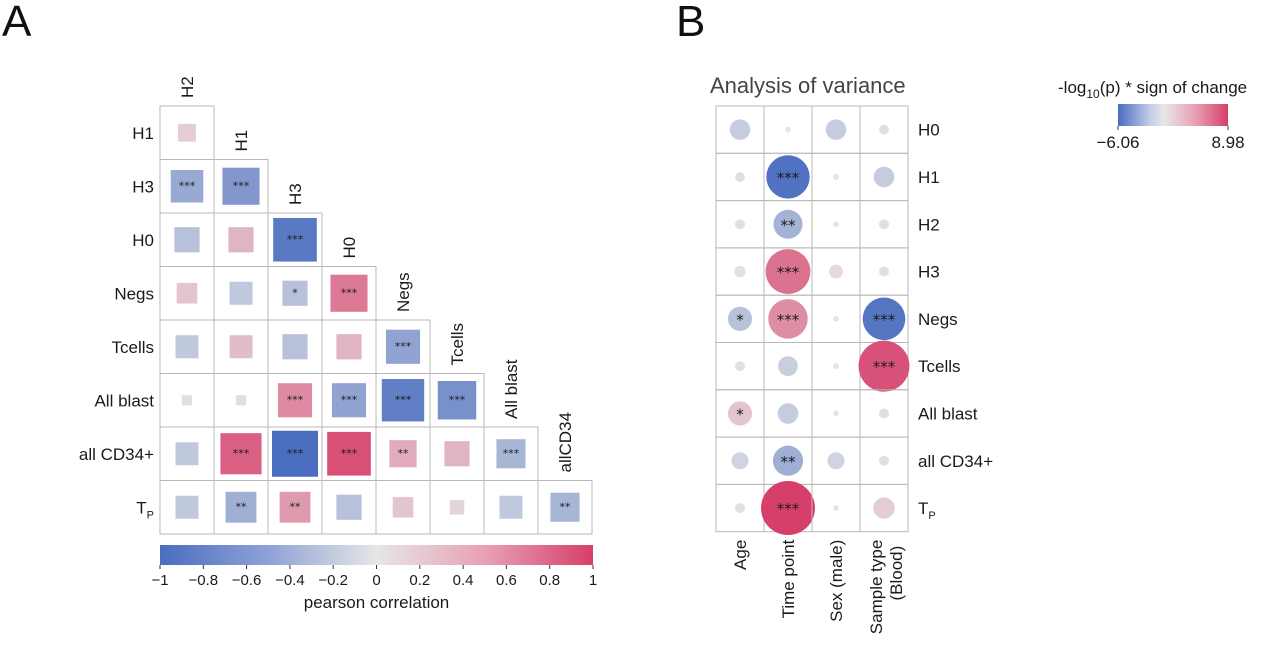 The width and height of the screenshot is (1280, 655). What do you see at coordinates (463, 580) in the screenshot?
I see `colorbar-tick-label: 0.4` at bounding box center [463, 580].